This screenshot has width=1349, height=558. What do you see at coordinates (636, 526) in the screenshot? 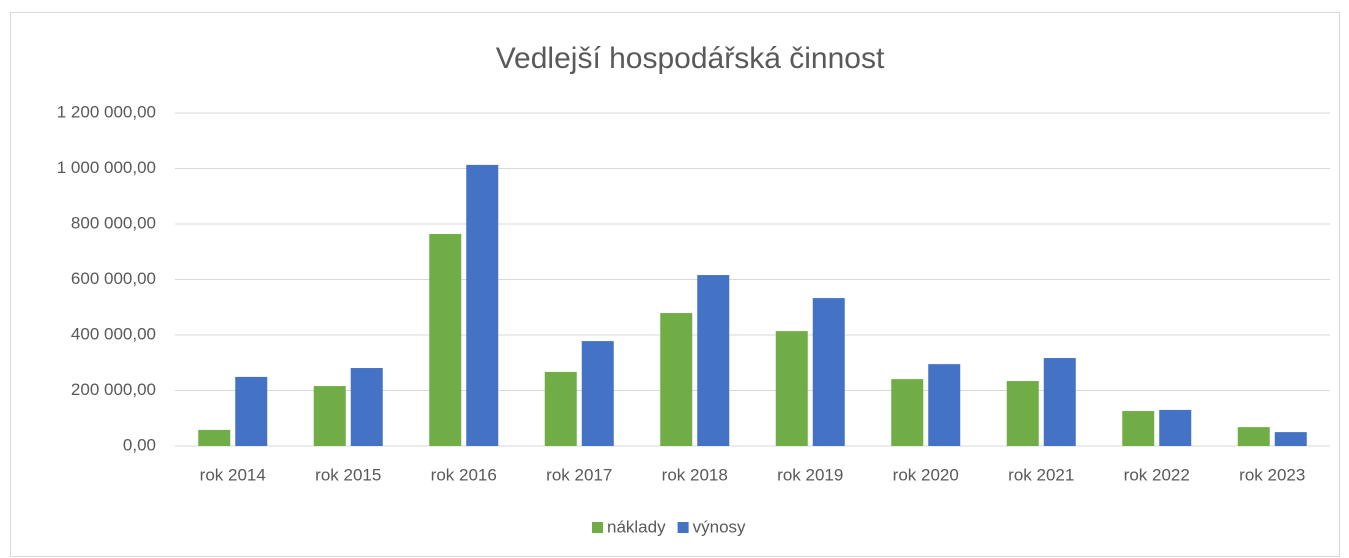
I see `legend-label: náklady` at bounding box center [636, 526].